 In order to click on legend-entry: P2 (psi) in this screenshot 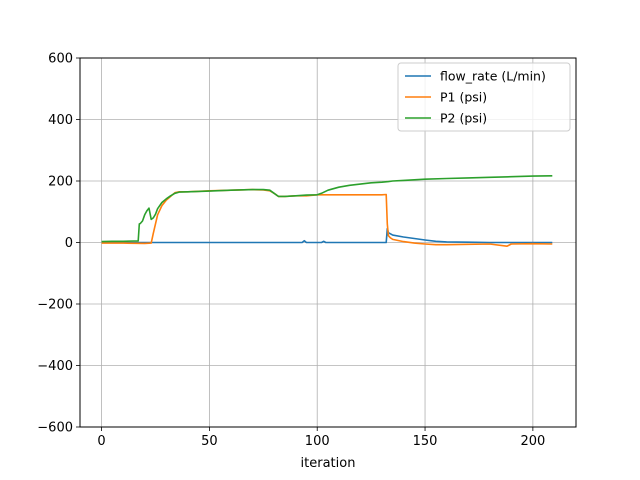, I will do `click(463, 118)`.